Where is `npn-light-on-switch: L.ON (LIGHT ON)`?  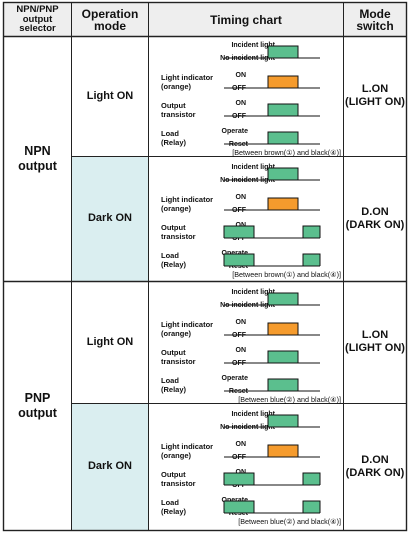
npn-light-on-switch: L.ON (LIGHT ON) is located at coordinates (375, 96).